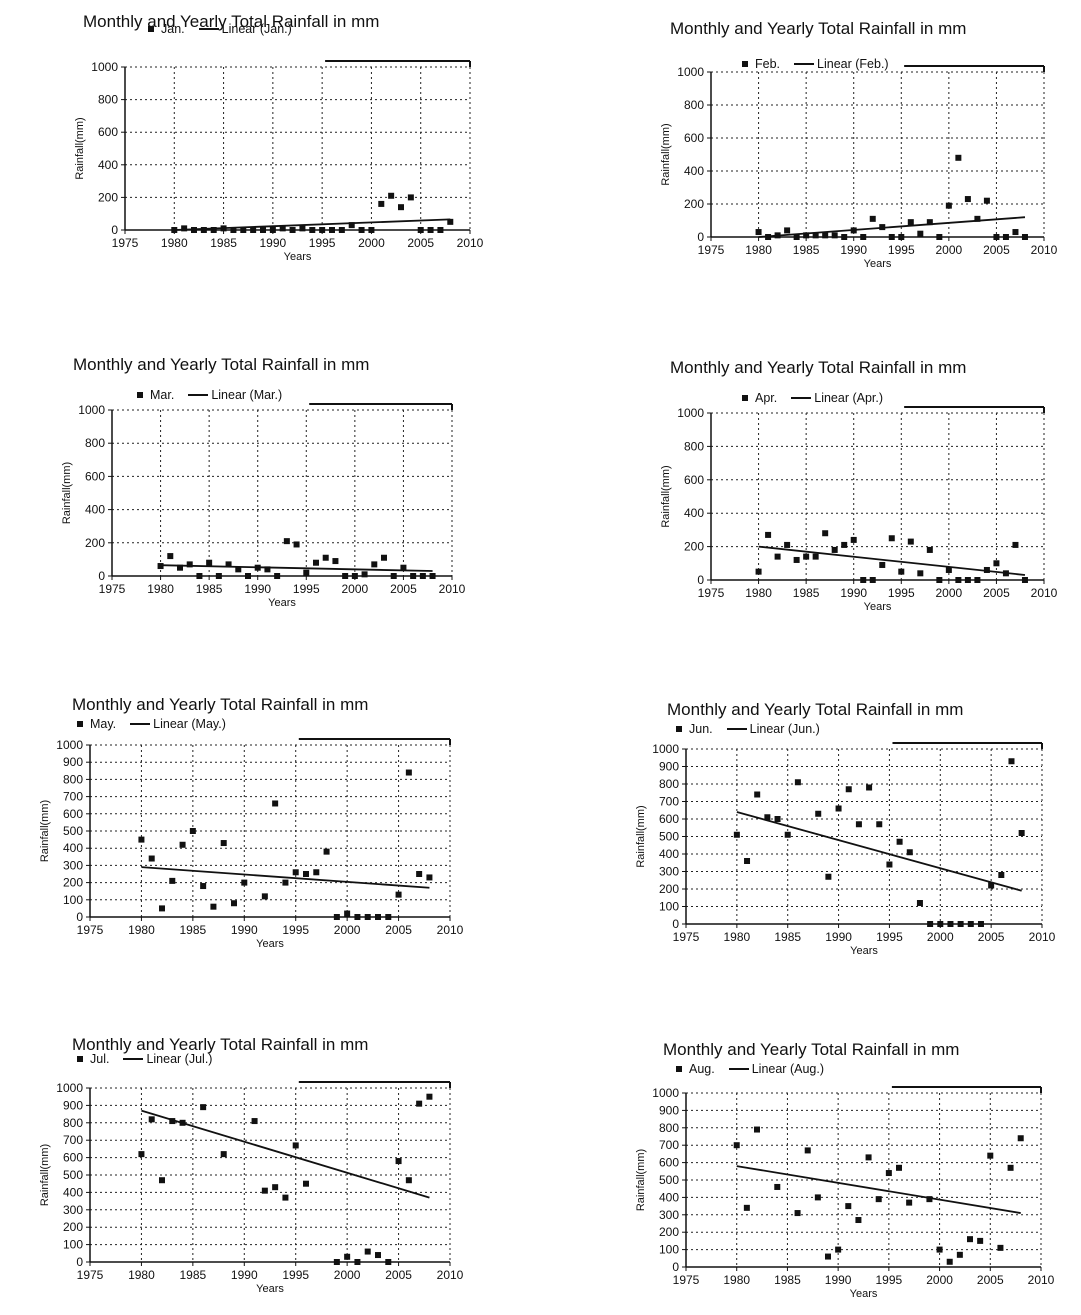  What do you see at coordinates (815, 64) in the screenshot?
I see `chart-legend: Feb. Linear (Feb.)` at bounding box center [815, 64].